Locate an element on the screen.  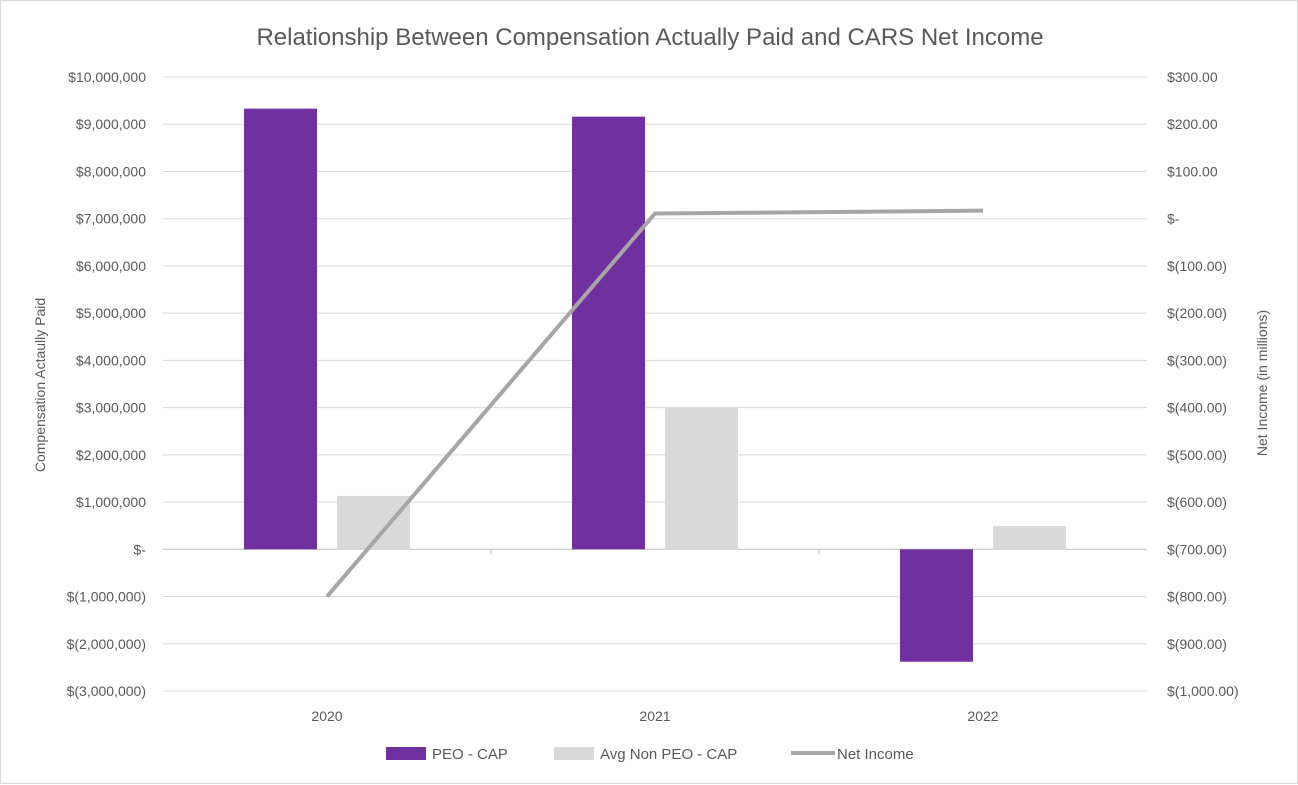
right-axis-title: Net Income (in millions) is located at coordinates (1262, 383).